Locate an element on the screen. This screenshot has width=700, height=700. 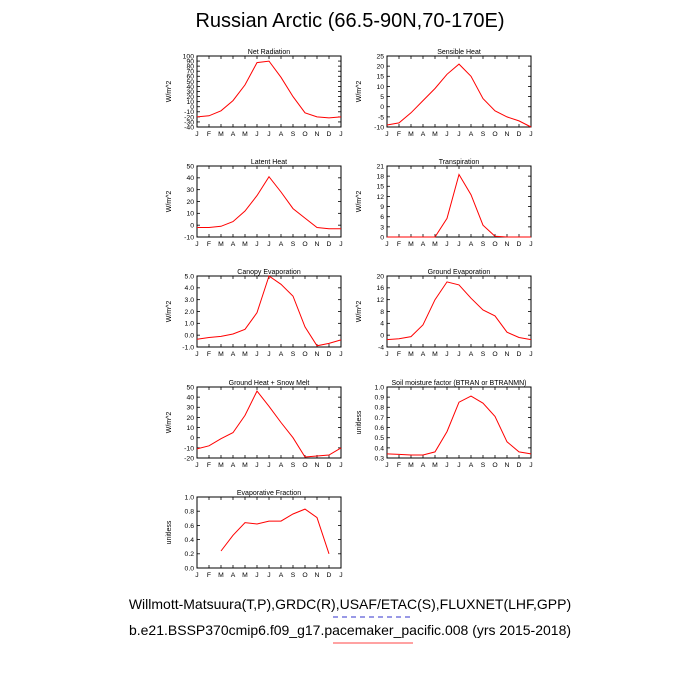
y-tick-label: 25 is located at coordinates (380, 56).